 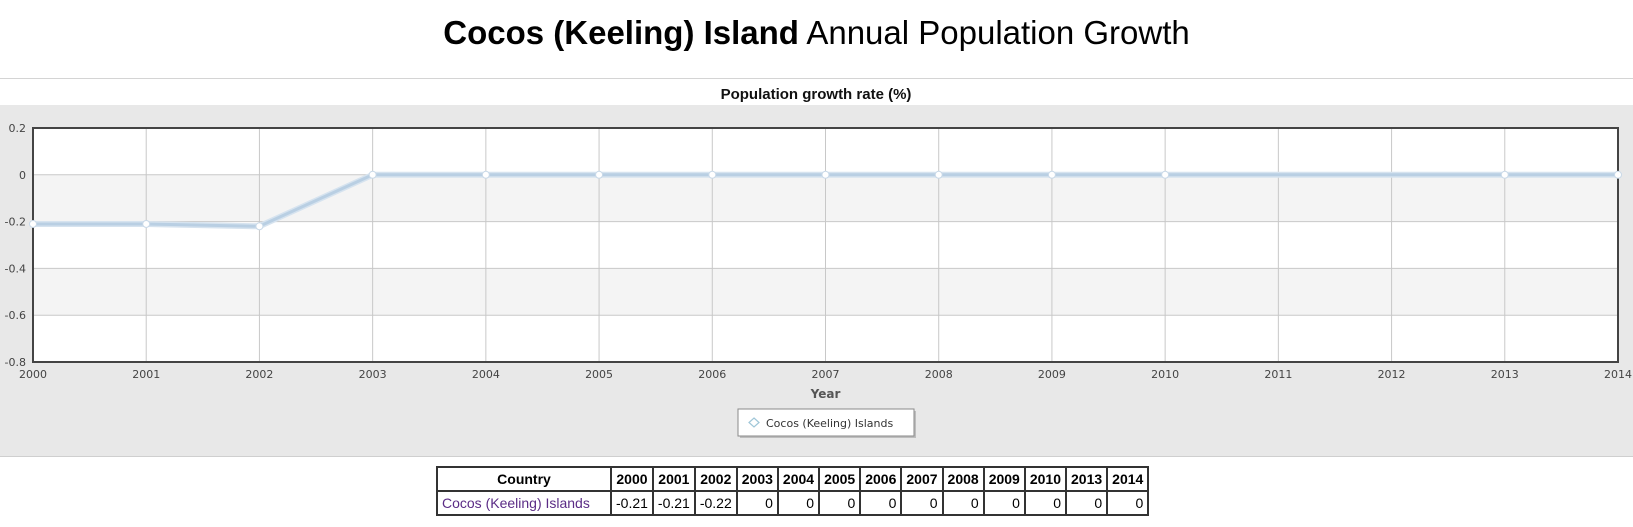 I want to click on page-title-country: Cocos (Keeling) Island, so click(x=621, y=32).